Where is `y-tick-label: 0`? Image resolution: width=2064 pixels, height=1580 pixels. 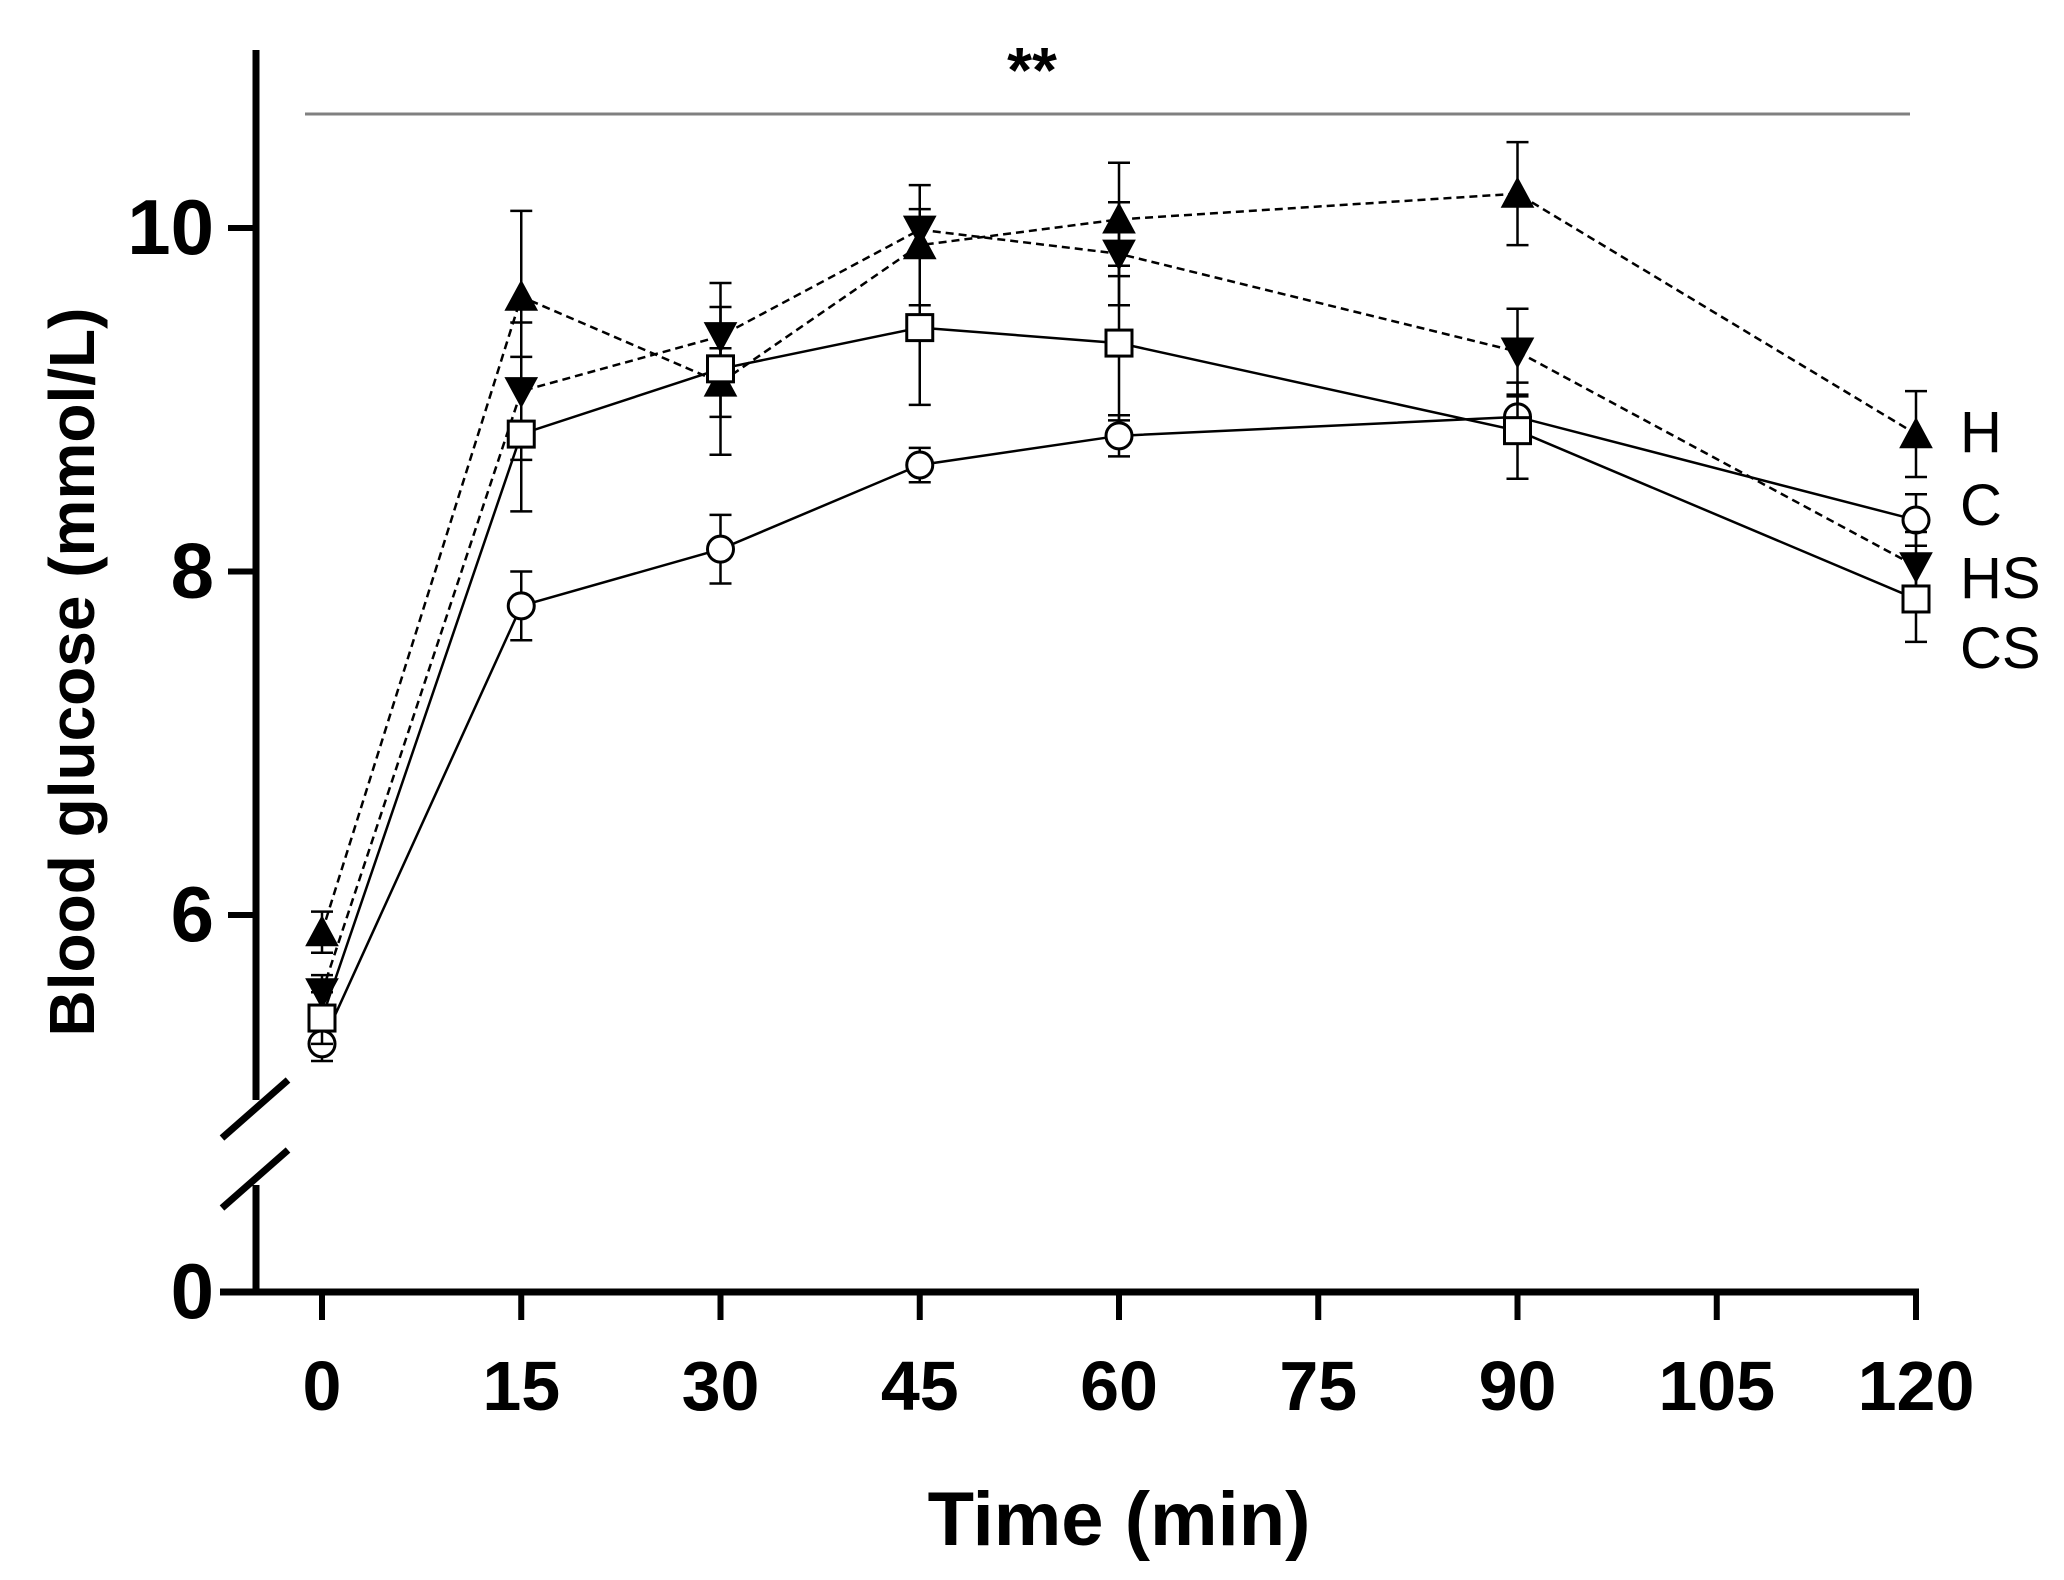
y-tick-label: 0 is located at coordinates (192, 1291).